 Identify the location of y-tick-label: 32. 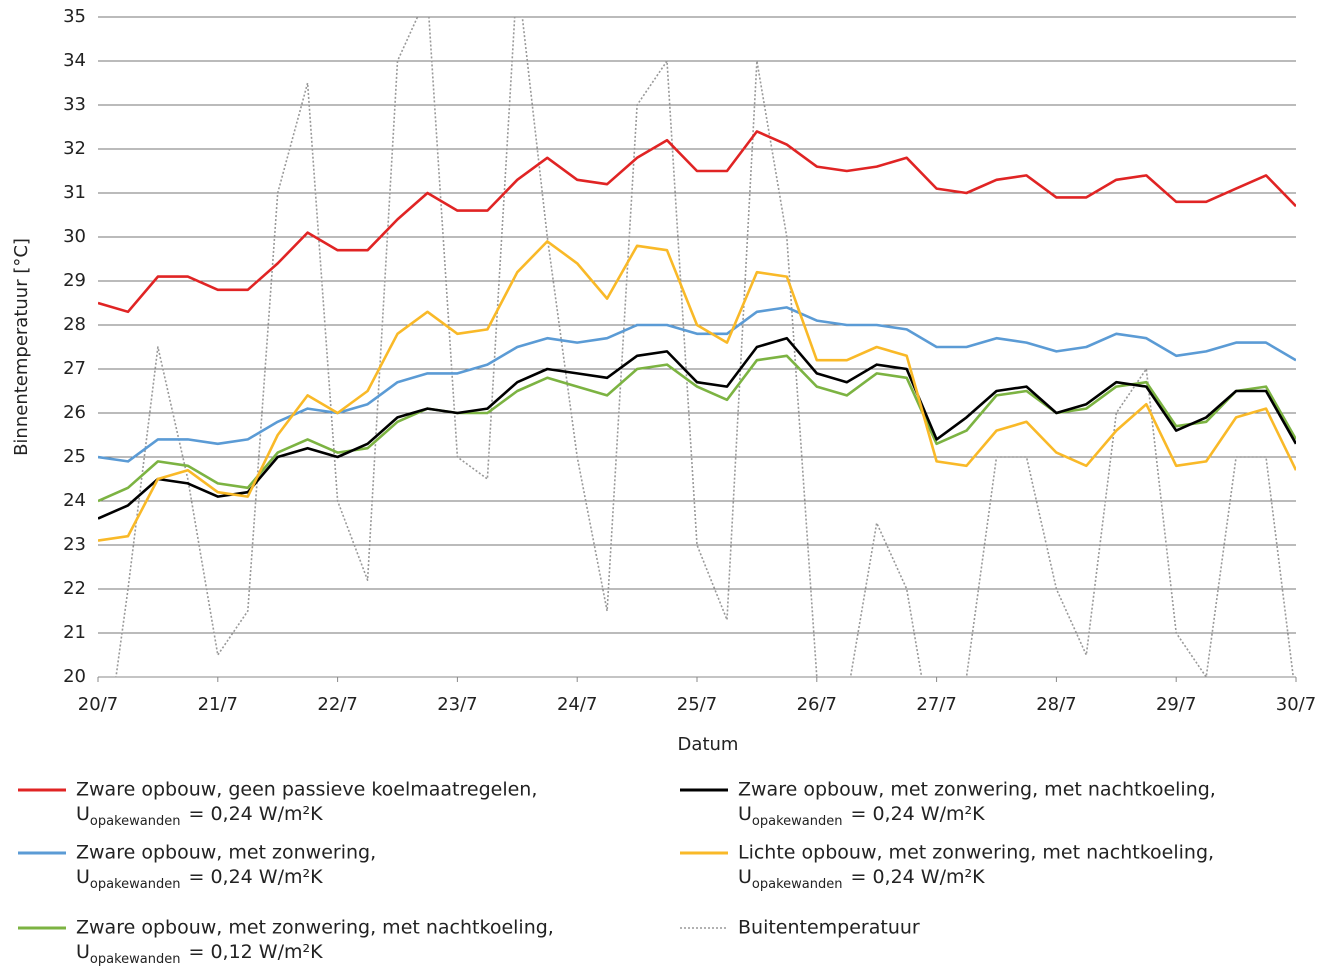
(74, 148).